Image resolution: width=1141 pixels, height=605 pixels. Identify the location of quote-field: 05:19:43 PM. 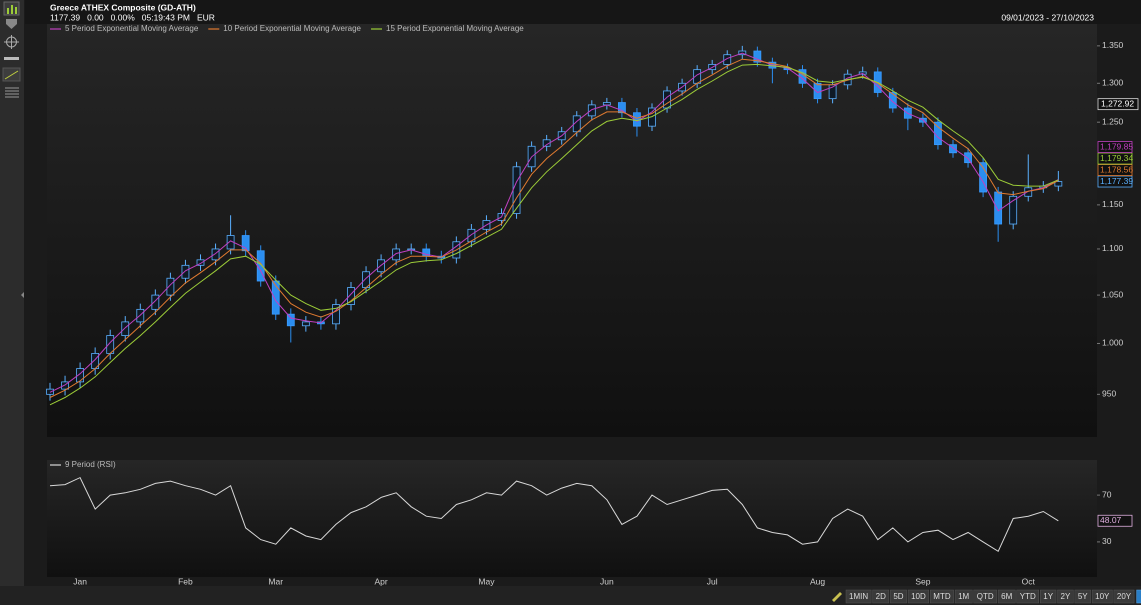
(166, 17).